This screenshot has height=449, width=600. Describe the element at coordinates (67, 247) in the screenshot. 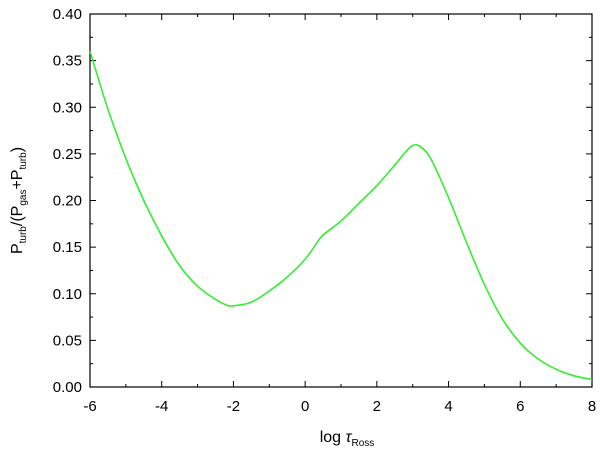

I see `y-tick-label: 0.15` at that location.